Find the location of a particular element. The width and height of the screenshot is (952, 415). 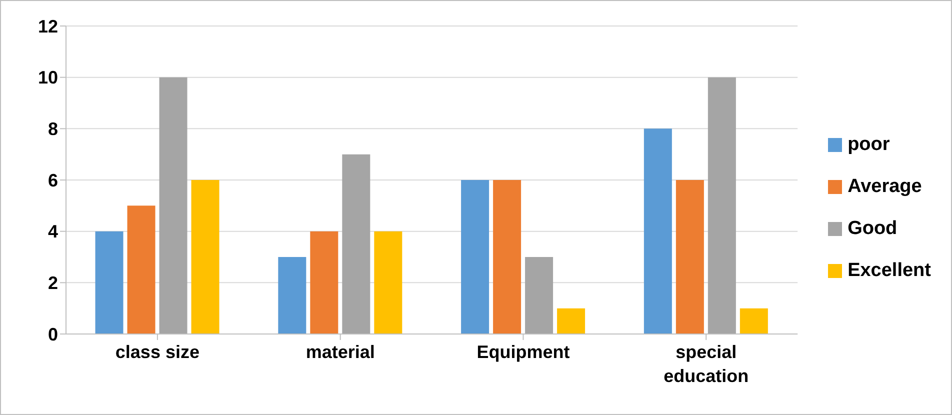

y-tick-label: 2 is located at coordinates (53, 283).